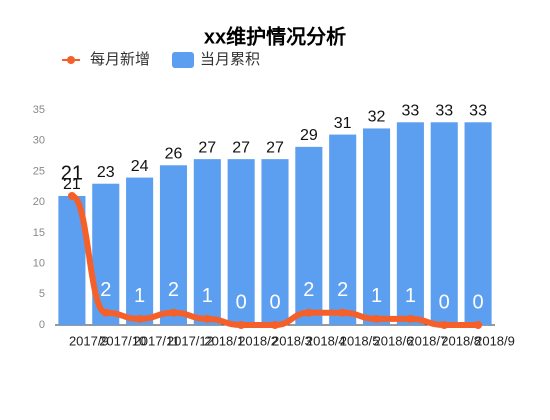  What do you see at coordinates (326, 340) in the screenshot?
I see `x-tick-label: 2018/4` at bounding box center [326, 340].